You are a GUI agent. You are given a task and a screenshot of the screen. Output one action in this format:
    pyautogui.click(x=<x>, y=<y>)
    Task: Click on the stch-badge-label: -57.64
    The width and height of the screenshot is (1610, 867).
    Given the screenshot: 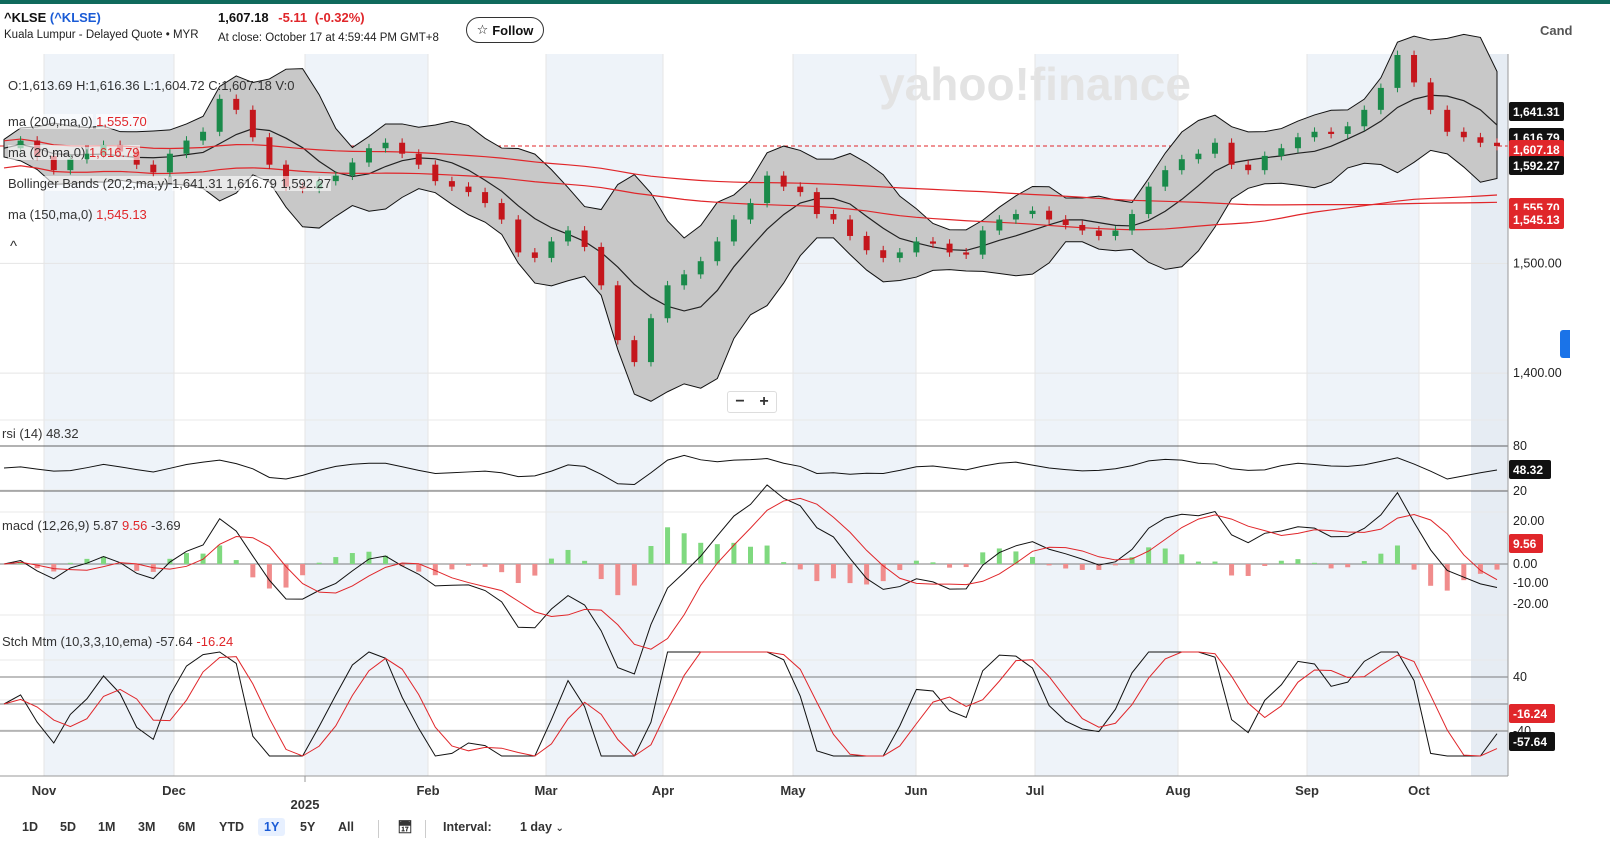 What is the action you would take?
    pyautogui.click(x=1530, y=742)
    